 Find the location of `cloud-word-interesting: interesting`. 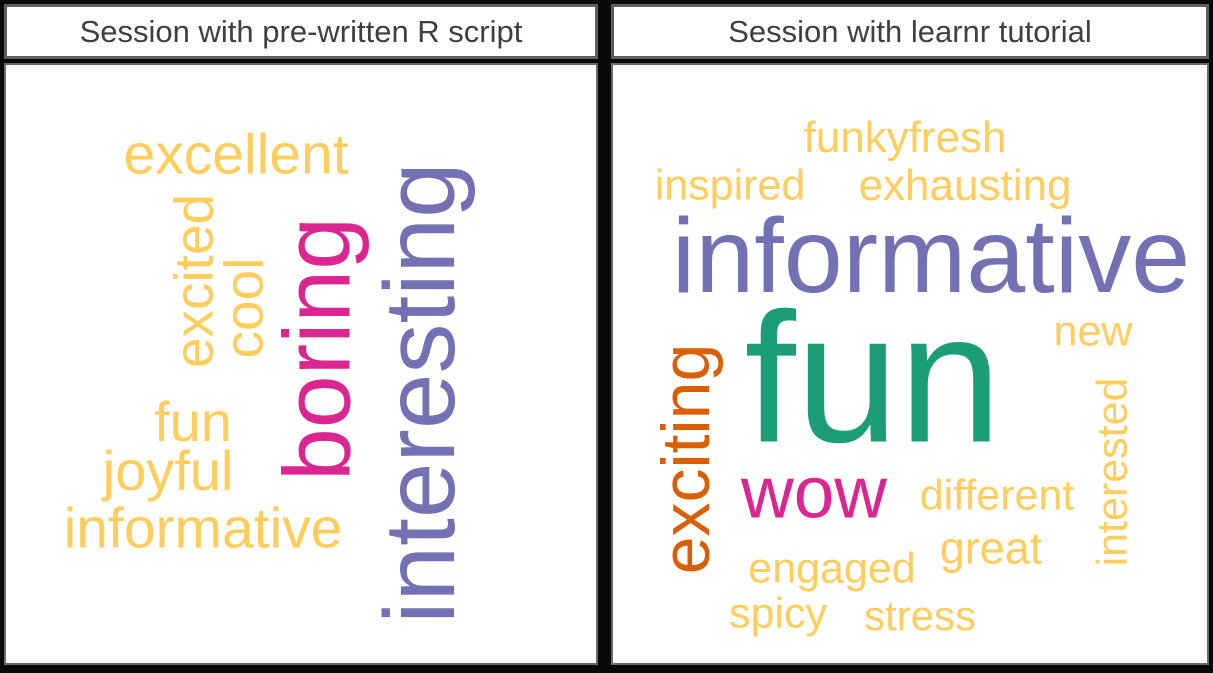

cloud-word-interesting: interesting is located at coordinates (420, 393).